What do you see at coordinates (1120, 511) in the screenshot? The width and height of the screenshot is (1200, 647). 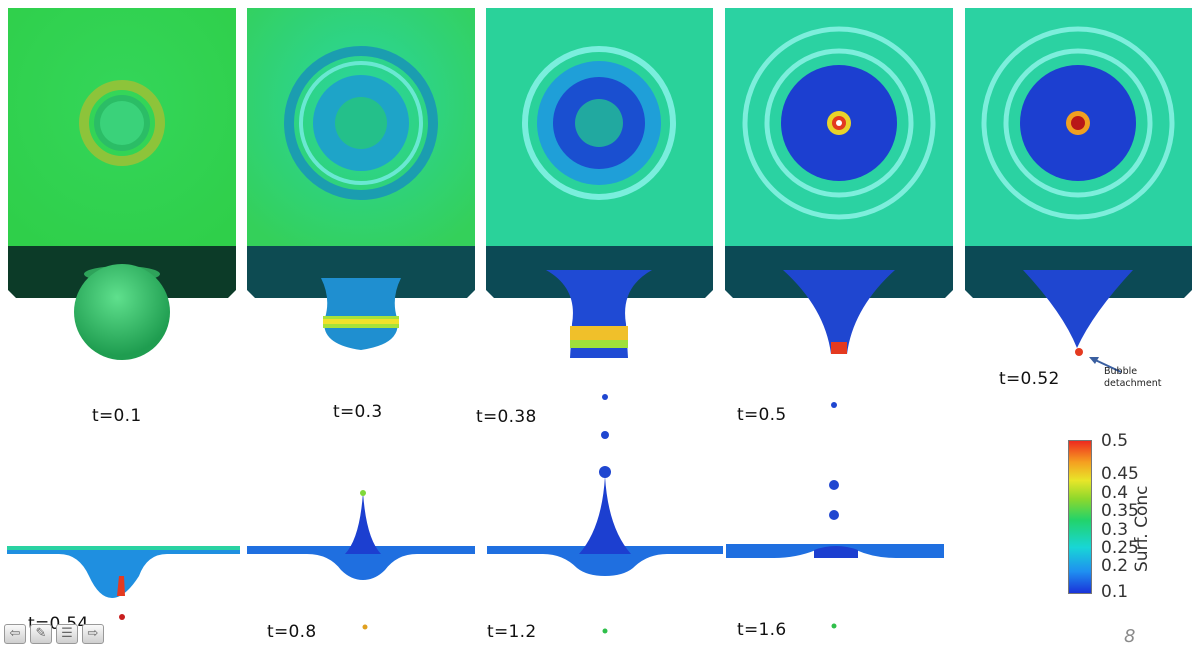 I see `colorbar-tick: 0.35` at bounding box center [1120, 511].